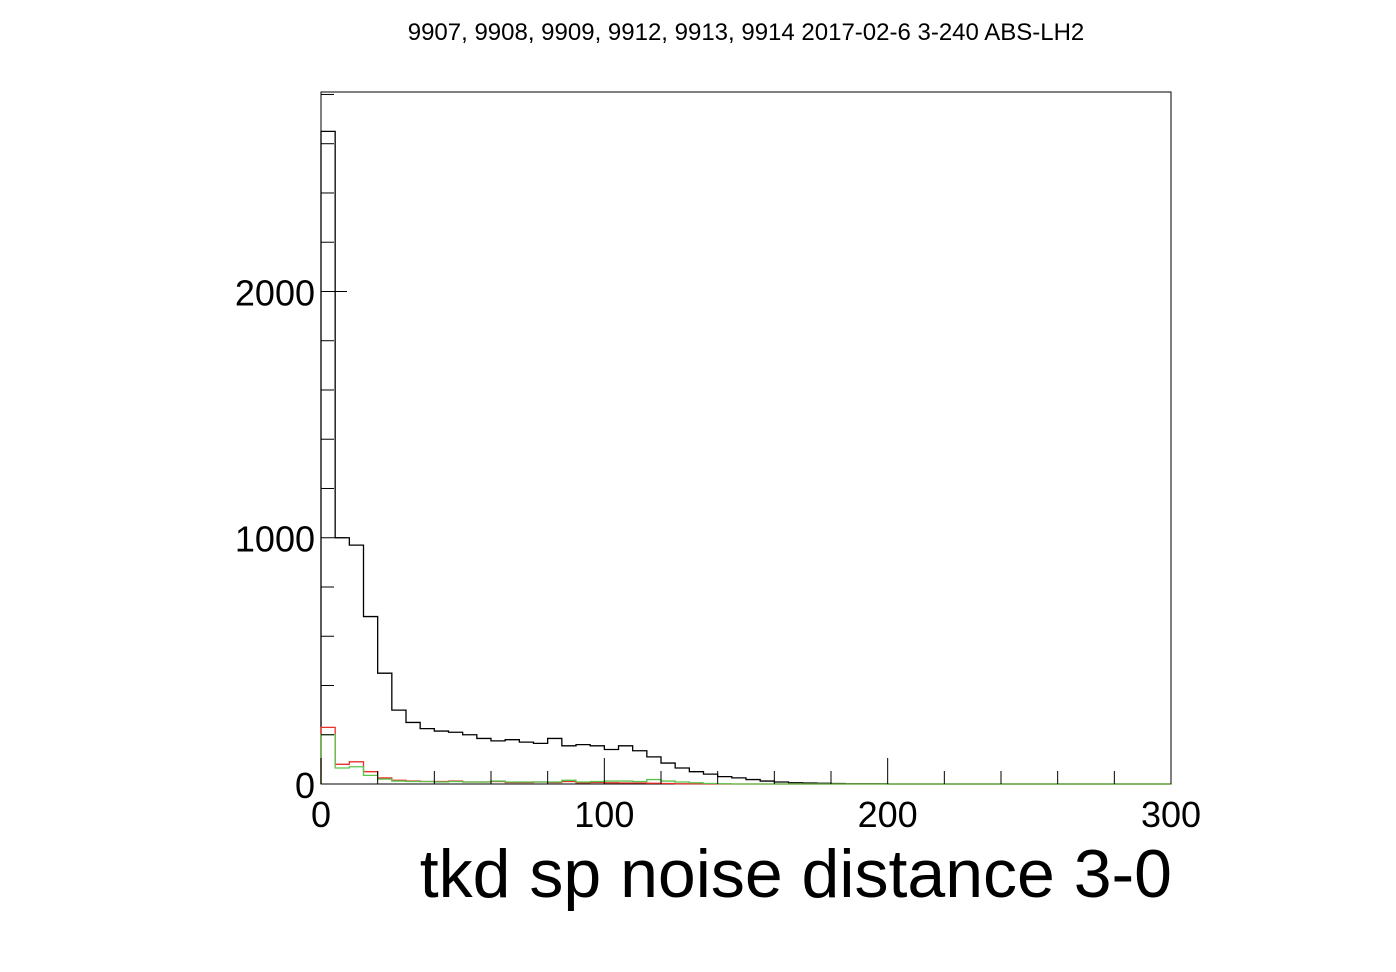 The image size is (1396, 972). I want to click on series-red-line, so click(745, 755).